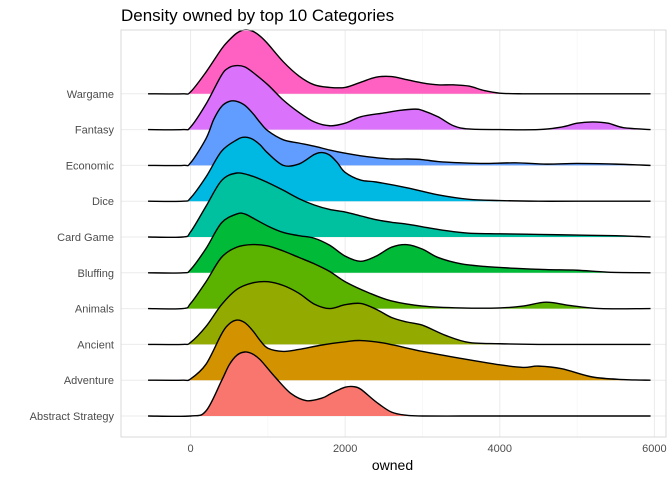 The height and width of the screenshot is (480, 672). I want to click on ridge-line-ancient, so click(399, 313).